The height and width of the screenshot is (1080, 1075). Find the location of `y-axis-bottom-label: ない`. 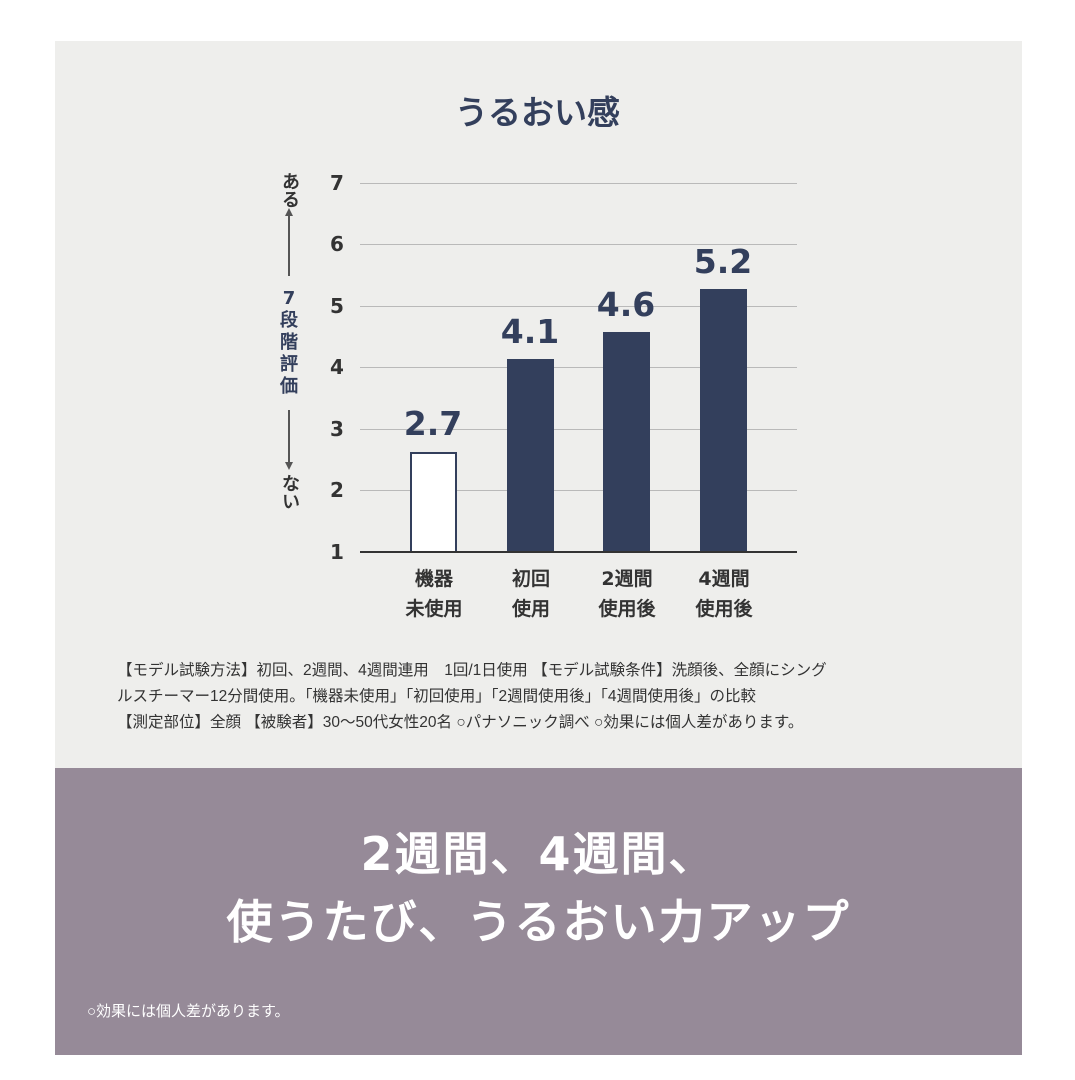

y-axis-bottom-label: ない is located at coordinates (289, 492).